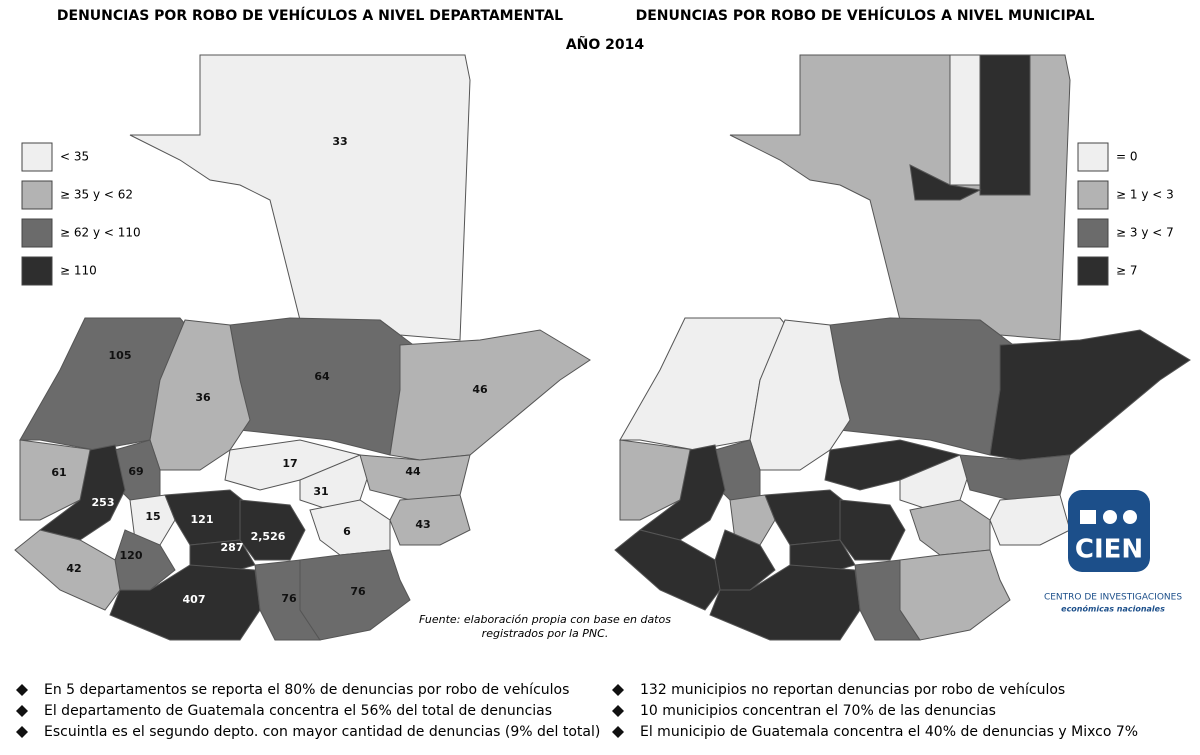 The width and height of the screenshot is (1200, 755). I want to click on legend-label: ≥ 1 y < 3, so click(1145, 195).